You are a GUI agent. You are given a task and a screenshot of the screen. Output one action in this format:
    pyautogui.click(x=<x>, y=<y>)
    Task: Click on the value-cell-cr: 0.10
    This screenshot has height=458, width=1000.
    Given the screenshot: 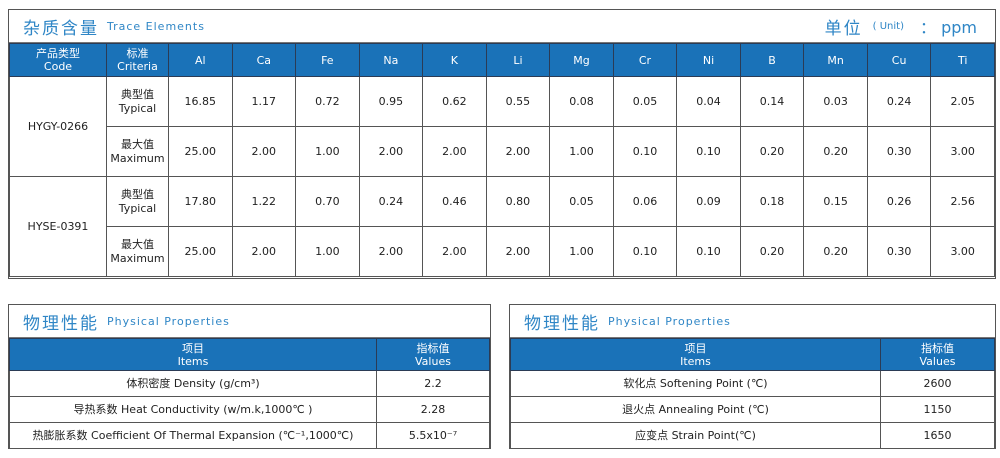 What is the action you would take?
    pyautogui.click(x=645, y=251)
    